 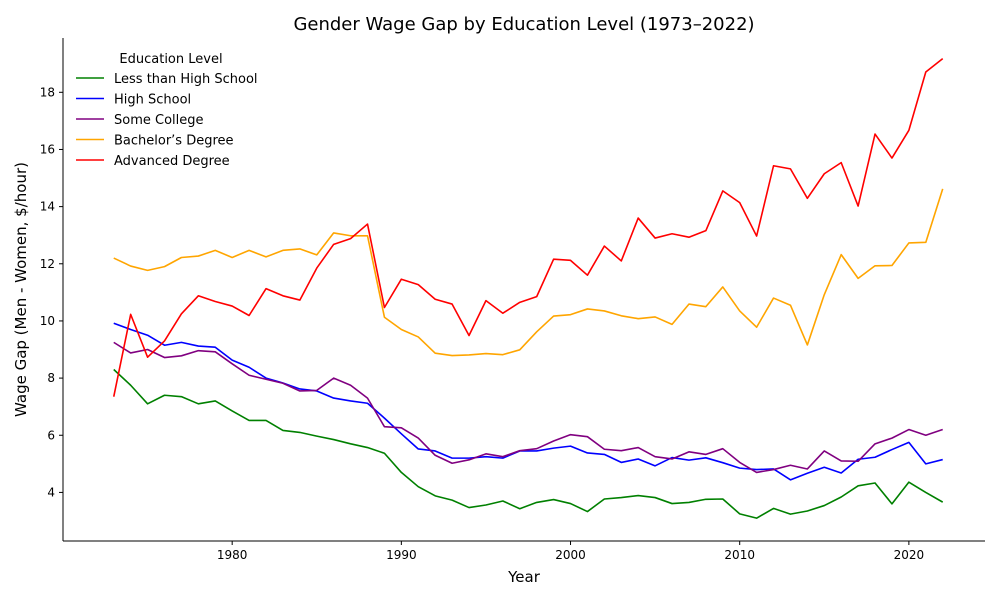 I want to click on legend-label-high-school: High School, so click(x=152, y=100).